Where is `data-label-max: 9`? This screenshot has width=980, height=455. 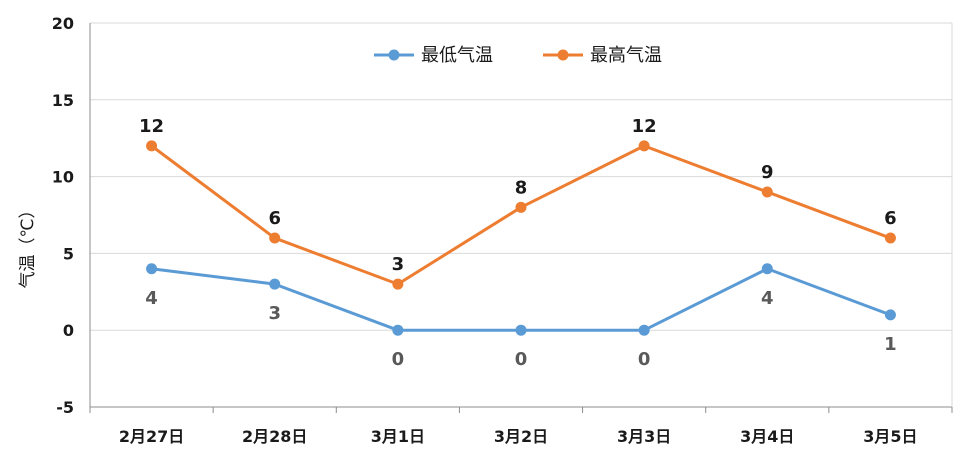 data-label-max: 9 is located at coordinates (767, 172).